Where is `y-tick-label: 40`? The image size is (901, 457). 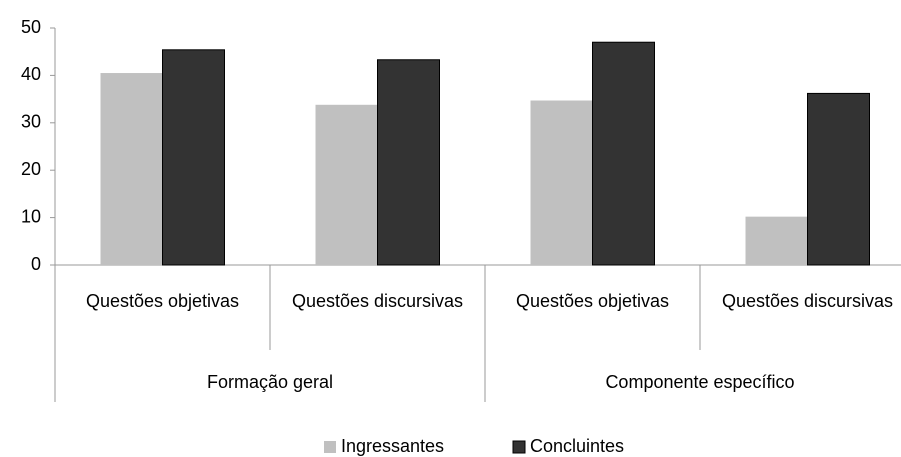 y-tick-label: 40 is located at coordinates (31, 74).